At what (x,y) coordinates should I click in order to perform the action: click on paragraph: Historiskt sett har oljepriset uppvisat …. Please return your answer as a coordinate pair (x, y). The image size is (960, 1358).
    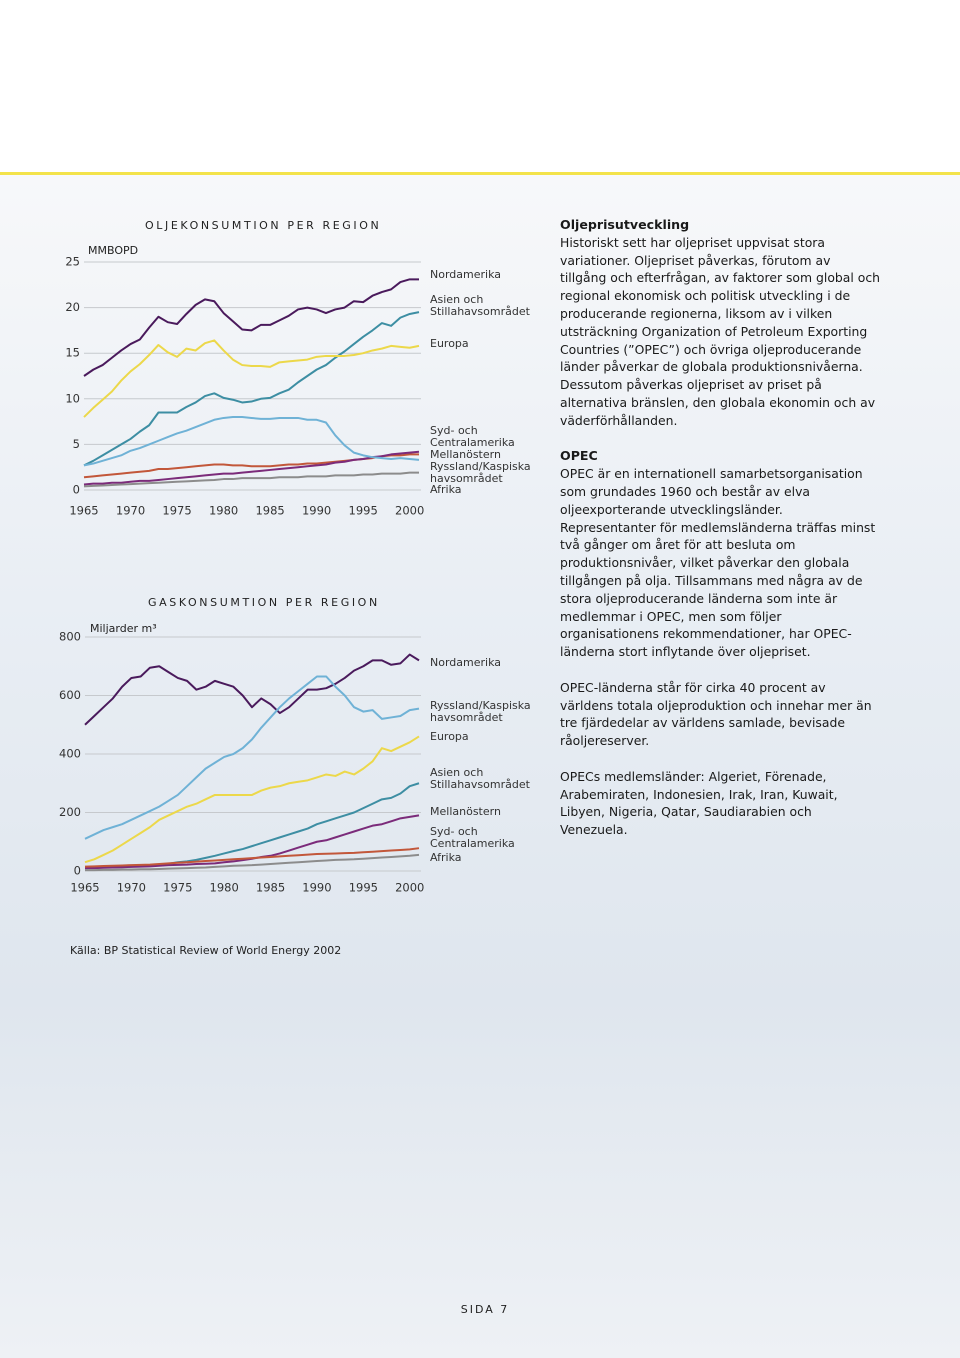
    Looking at the image, I should click on (720, 331).